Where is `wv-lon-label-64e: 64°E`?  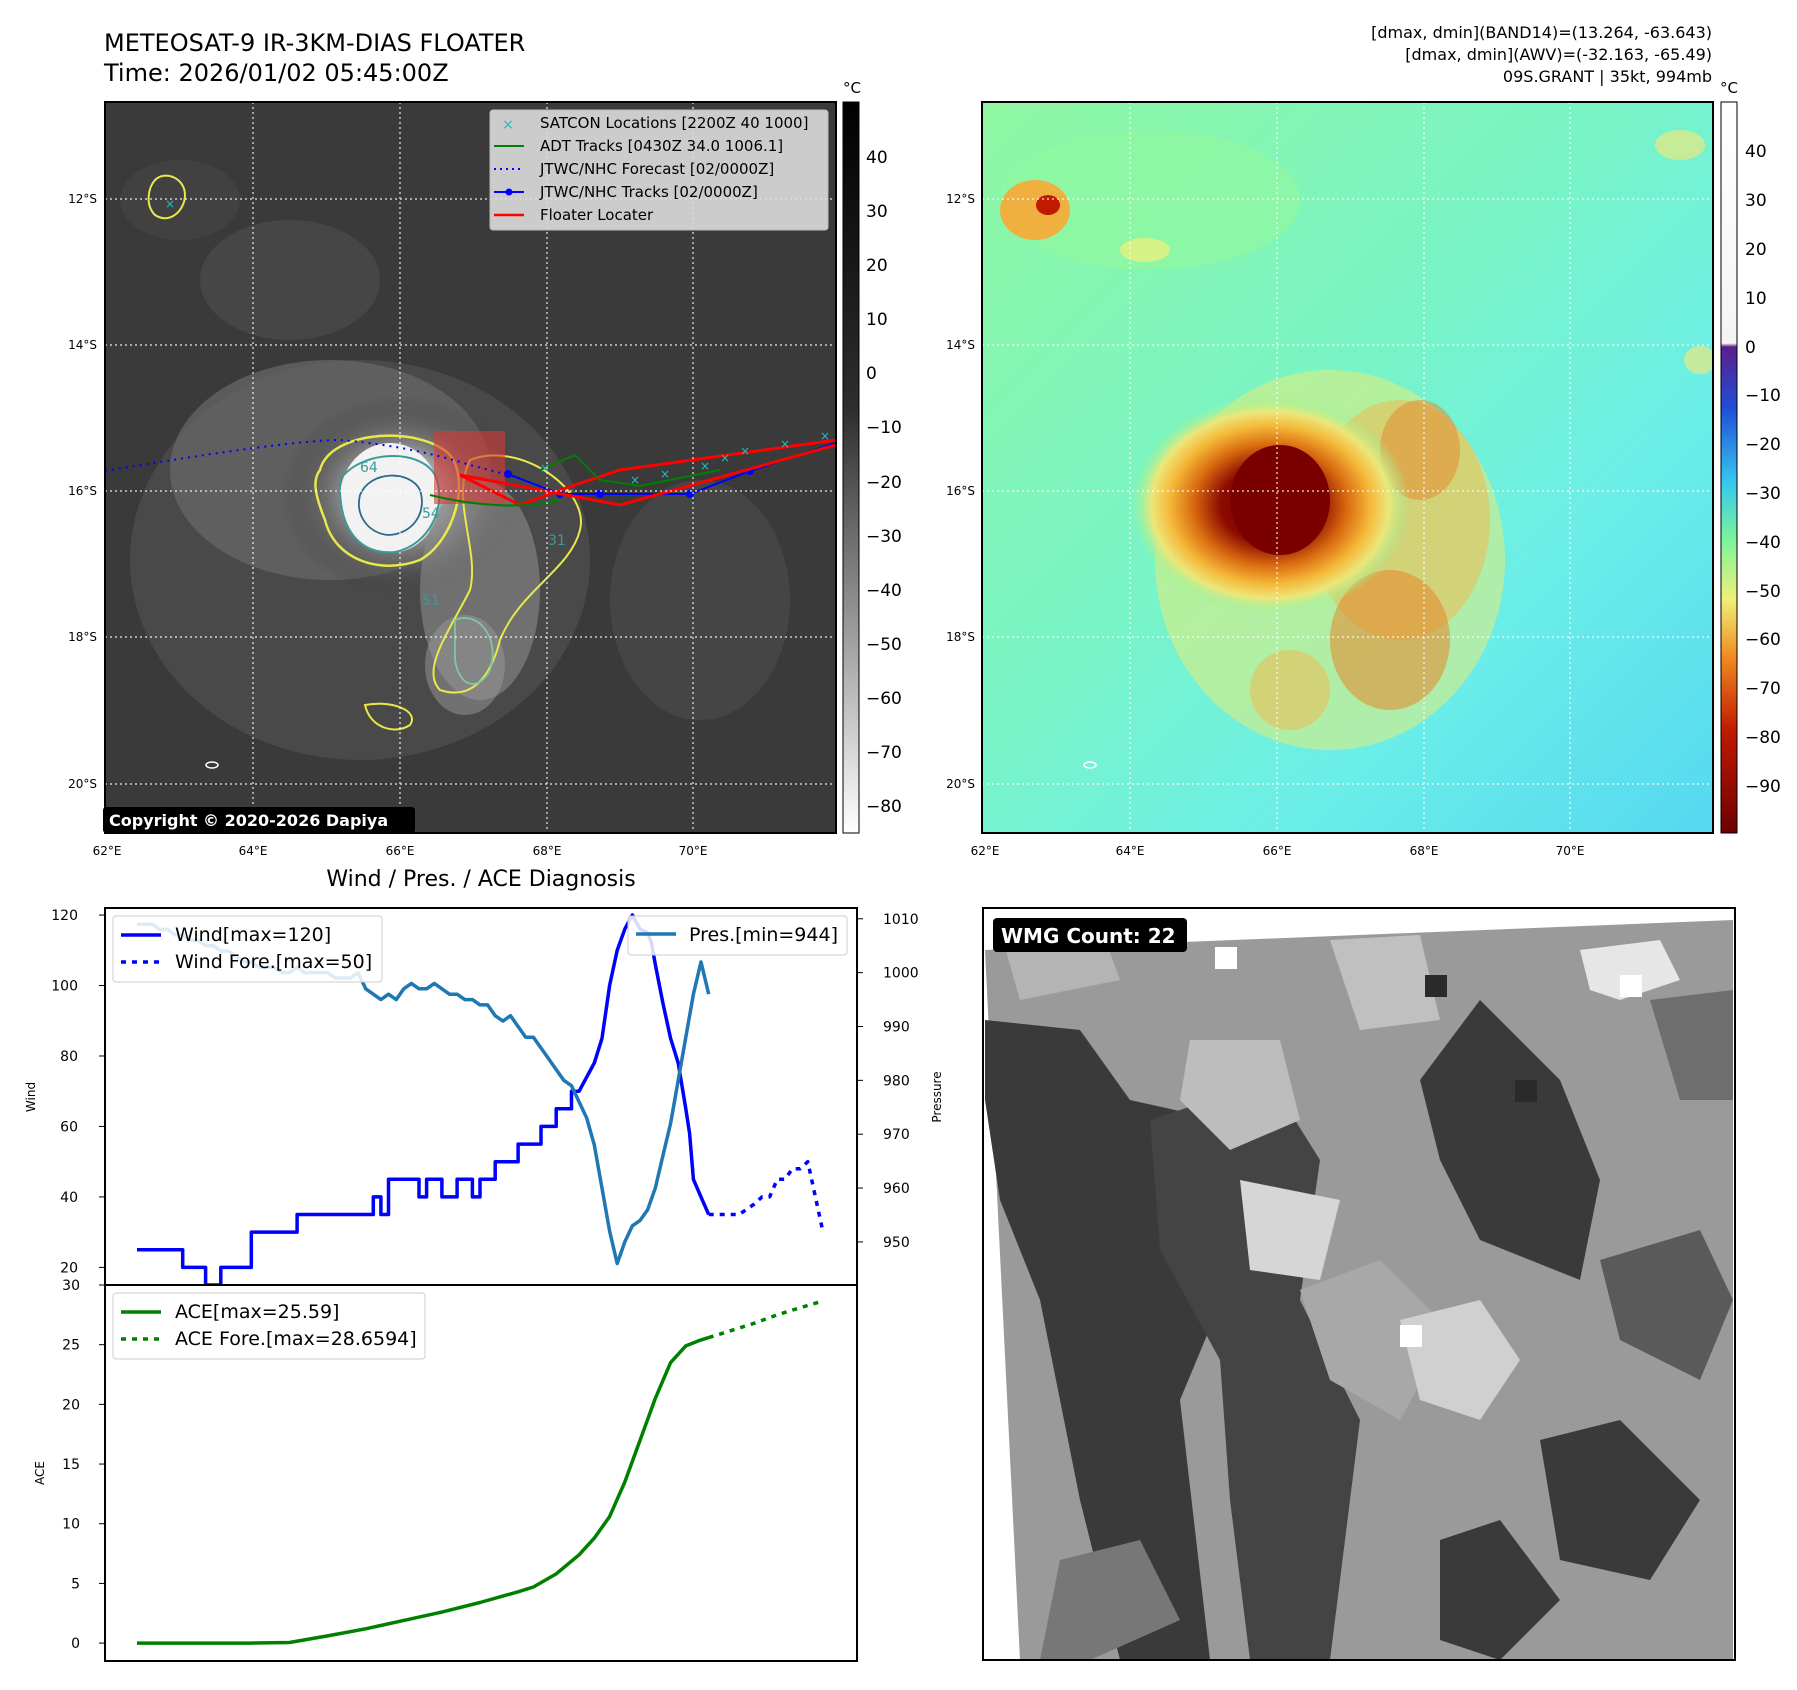 wv-lon-label-64e: 64°E is located at coordinates (1130, 851).